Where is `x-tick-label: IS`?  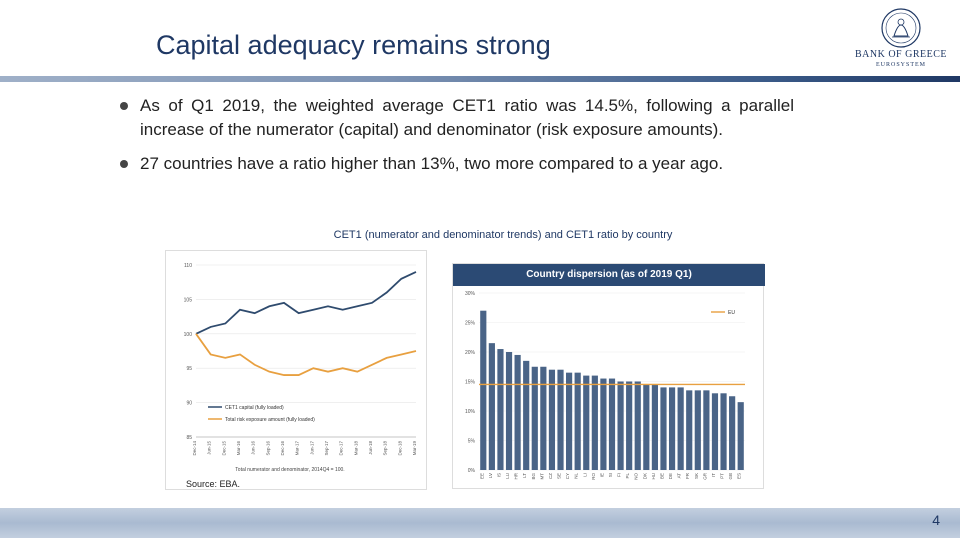
x-tick-label: IS is located at coordinates (498, 475).